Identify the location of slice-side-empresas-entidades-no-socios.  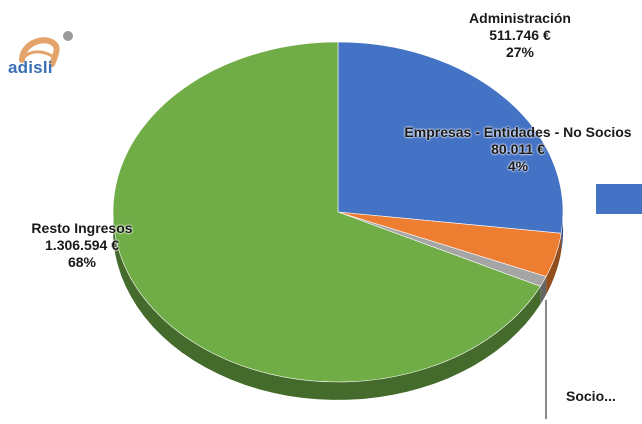
(554, 264).